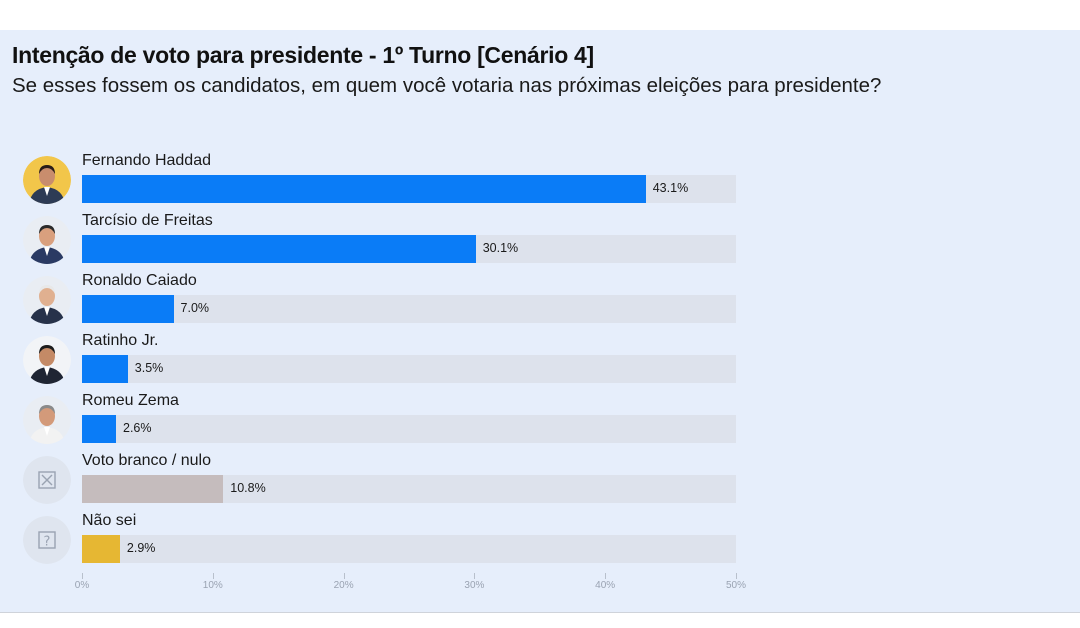 The image size is (1080, 628). I want to click on data-label: 3.5%, so click(149, 368).